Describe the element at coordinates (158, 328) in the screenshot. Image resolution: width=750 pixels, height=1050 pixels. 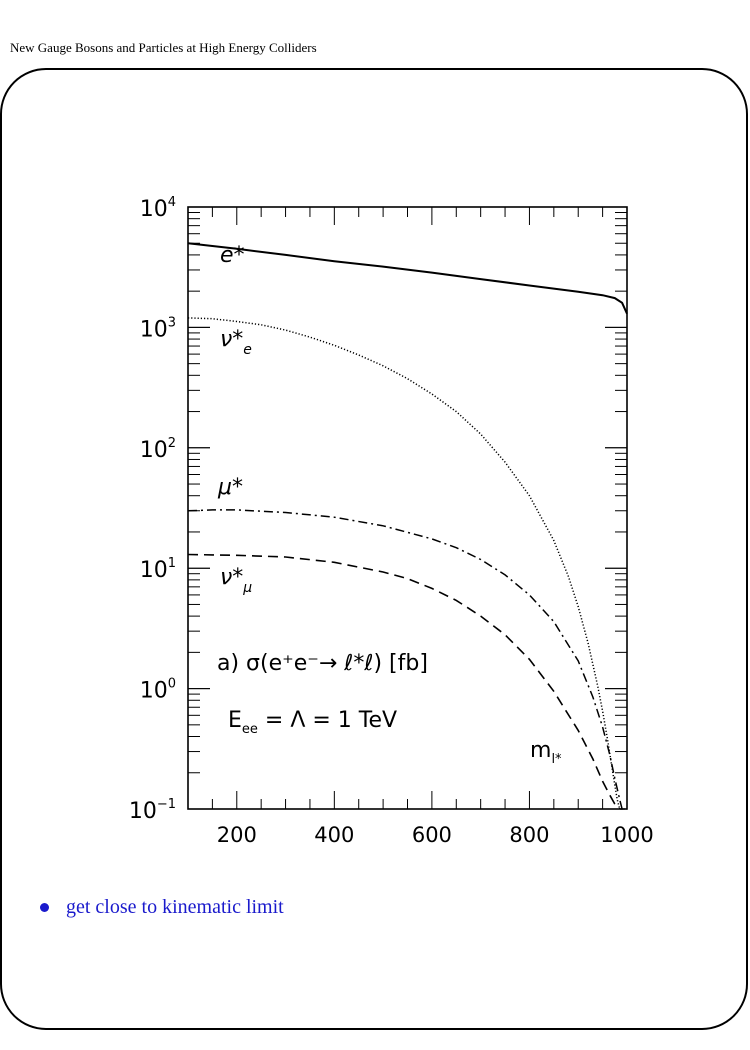
I see `y-tick-label: 10³` at that location.